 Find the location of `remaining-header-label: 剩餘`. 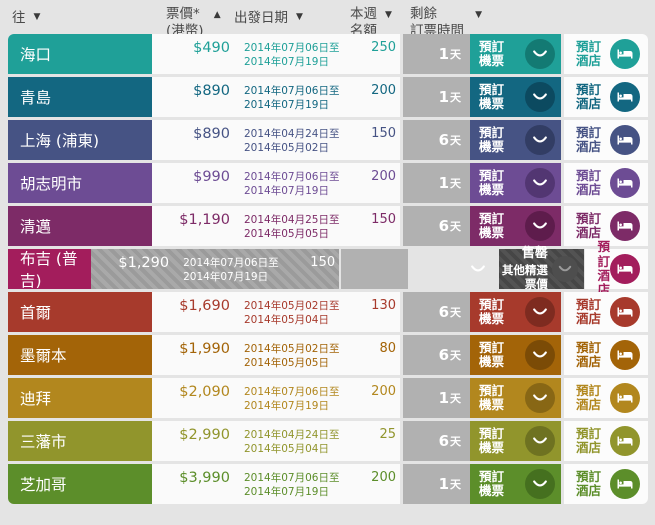

remaining-header-label: 剩餘 is located at coordinates (423, 14).